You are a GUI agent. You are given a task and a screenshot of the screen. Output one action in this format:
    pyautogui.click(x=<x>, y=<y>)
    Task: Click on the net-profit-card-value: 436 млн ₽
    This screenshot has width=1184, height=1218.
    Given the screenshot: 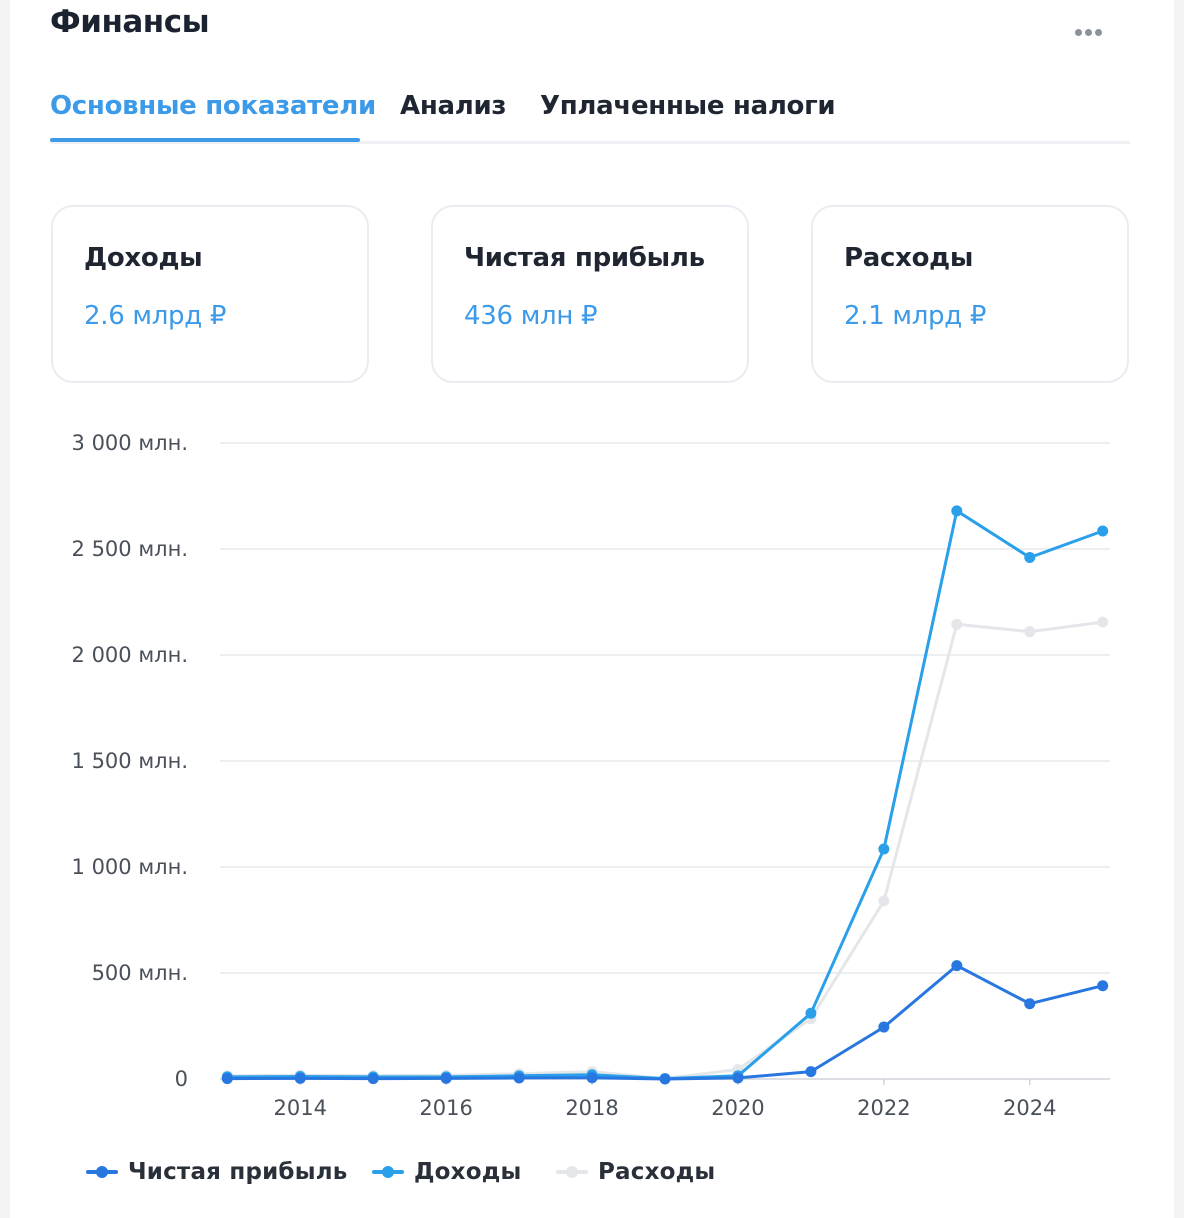 What is the action you would take?
    pyautogui.click(x=531, y=316)
    